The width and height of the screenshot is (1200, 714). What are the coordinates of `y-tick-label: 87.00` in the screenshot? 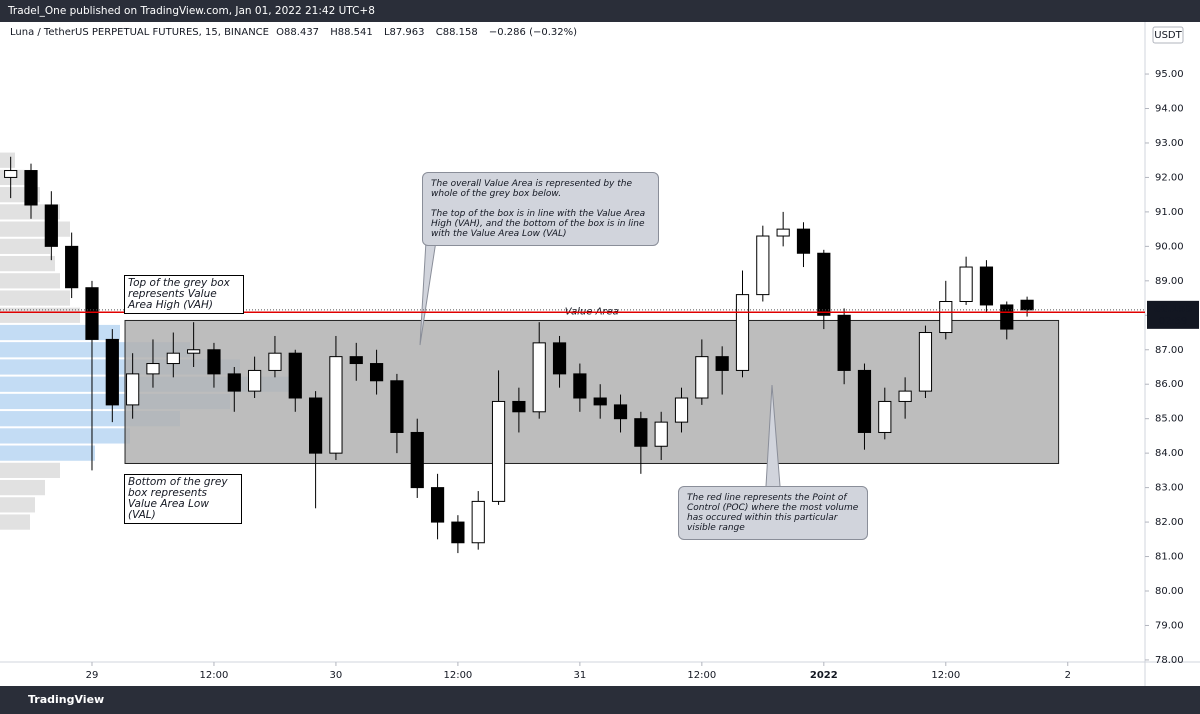 It's located at (1169, 350).